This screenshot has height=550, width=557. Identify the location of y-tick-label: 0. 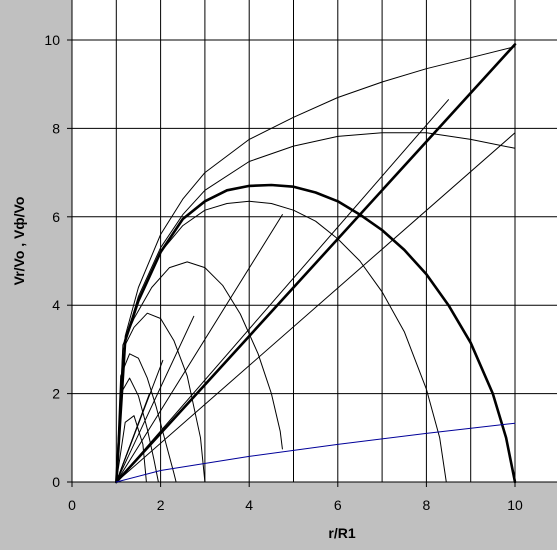
(56, 482).